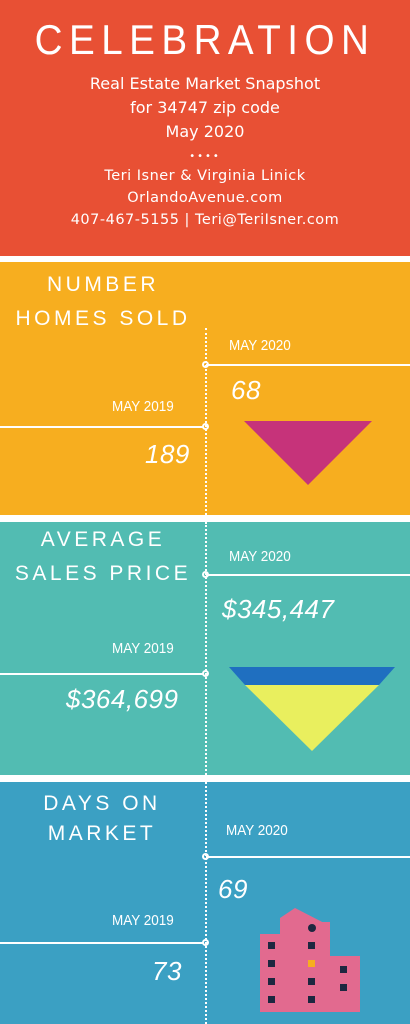 This screenshot has width=410, height=1024. What do you see at coordinates (205, 39) in the screenshot?
I see `page-title: CELEBRATION` at bounding box center [205, 39].